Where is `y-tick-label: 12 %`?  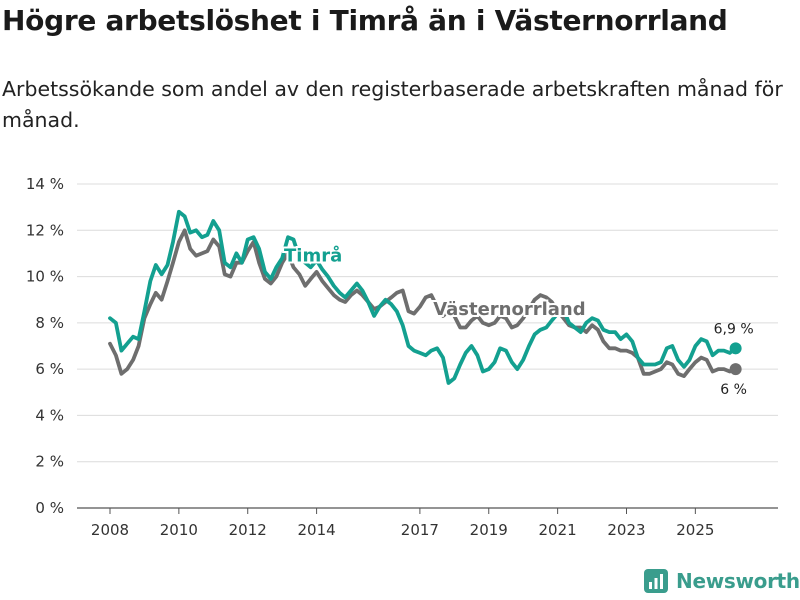 y-tick-label: 12 % is located at coordinates (45, 230).